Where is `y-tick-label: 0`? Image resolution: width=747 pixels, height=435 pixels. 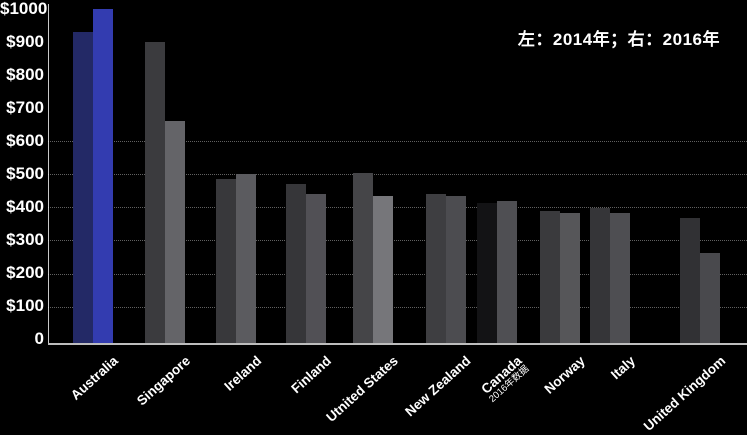
y-tick-label: 0 is located at coordinates (39, 338).